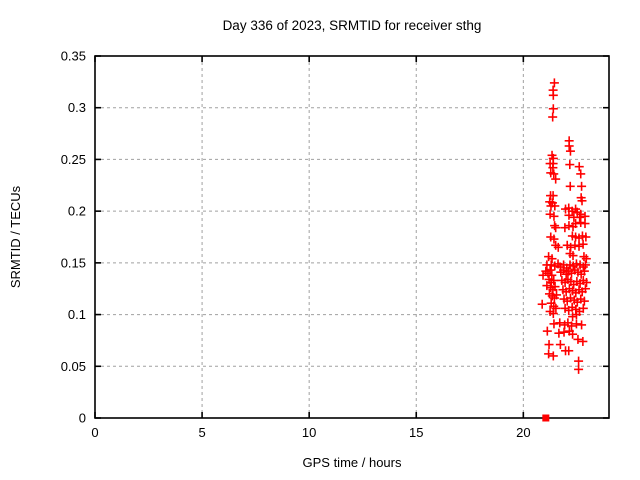 The image size is (640, 480). Describe the element at coordinates (77, 211) in the screenshot. I see `y-tick-label: 0.2` at that location.